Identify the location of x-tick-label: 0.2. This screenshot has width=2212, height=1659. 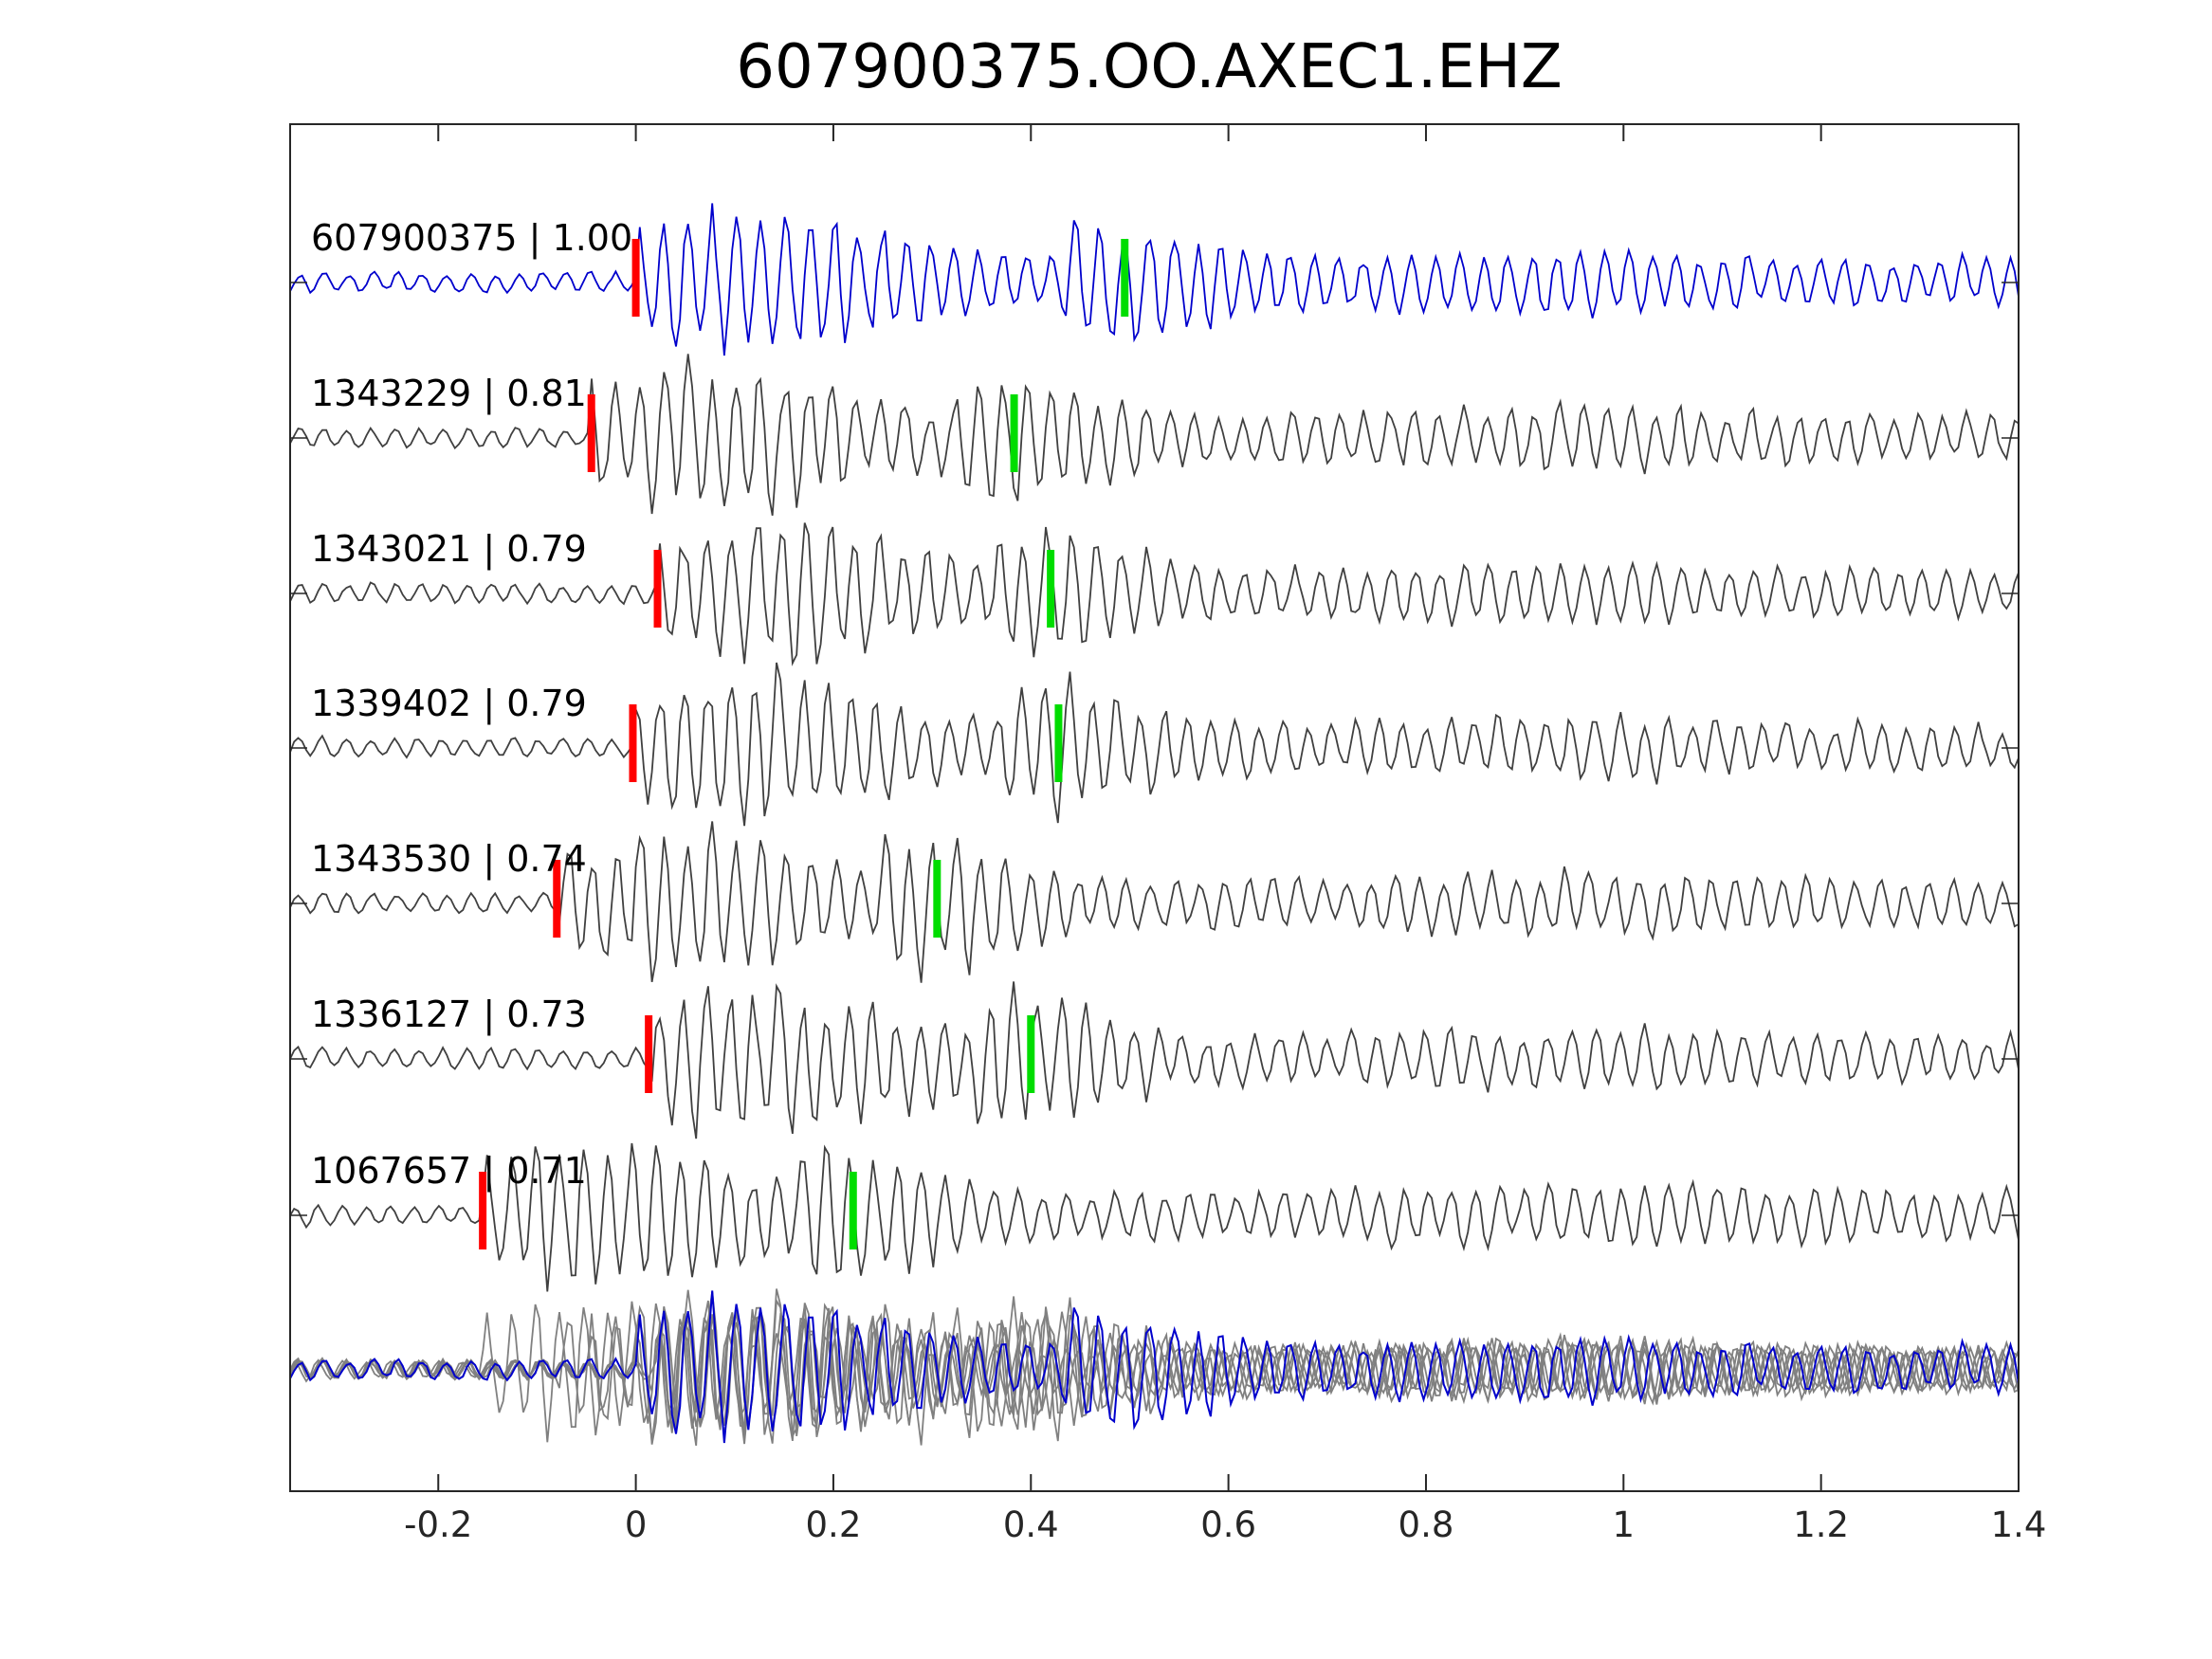
(834, 1524).